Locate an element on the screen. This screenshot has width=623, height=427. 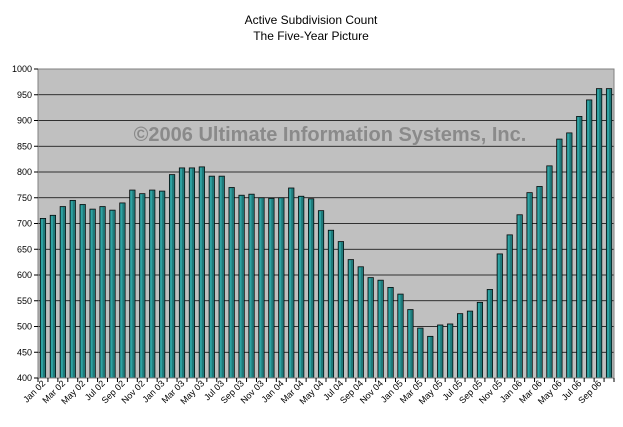
y-tick-label: 1000 is located at coordinates (22, 69).